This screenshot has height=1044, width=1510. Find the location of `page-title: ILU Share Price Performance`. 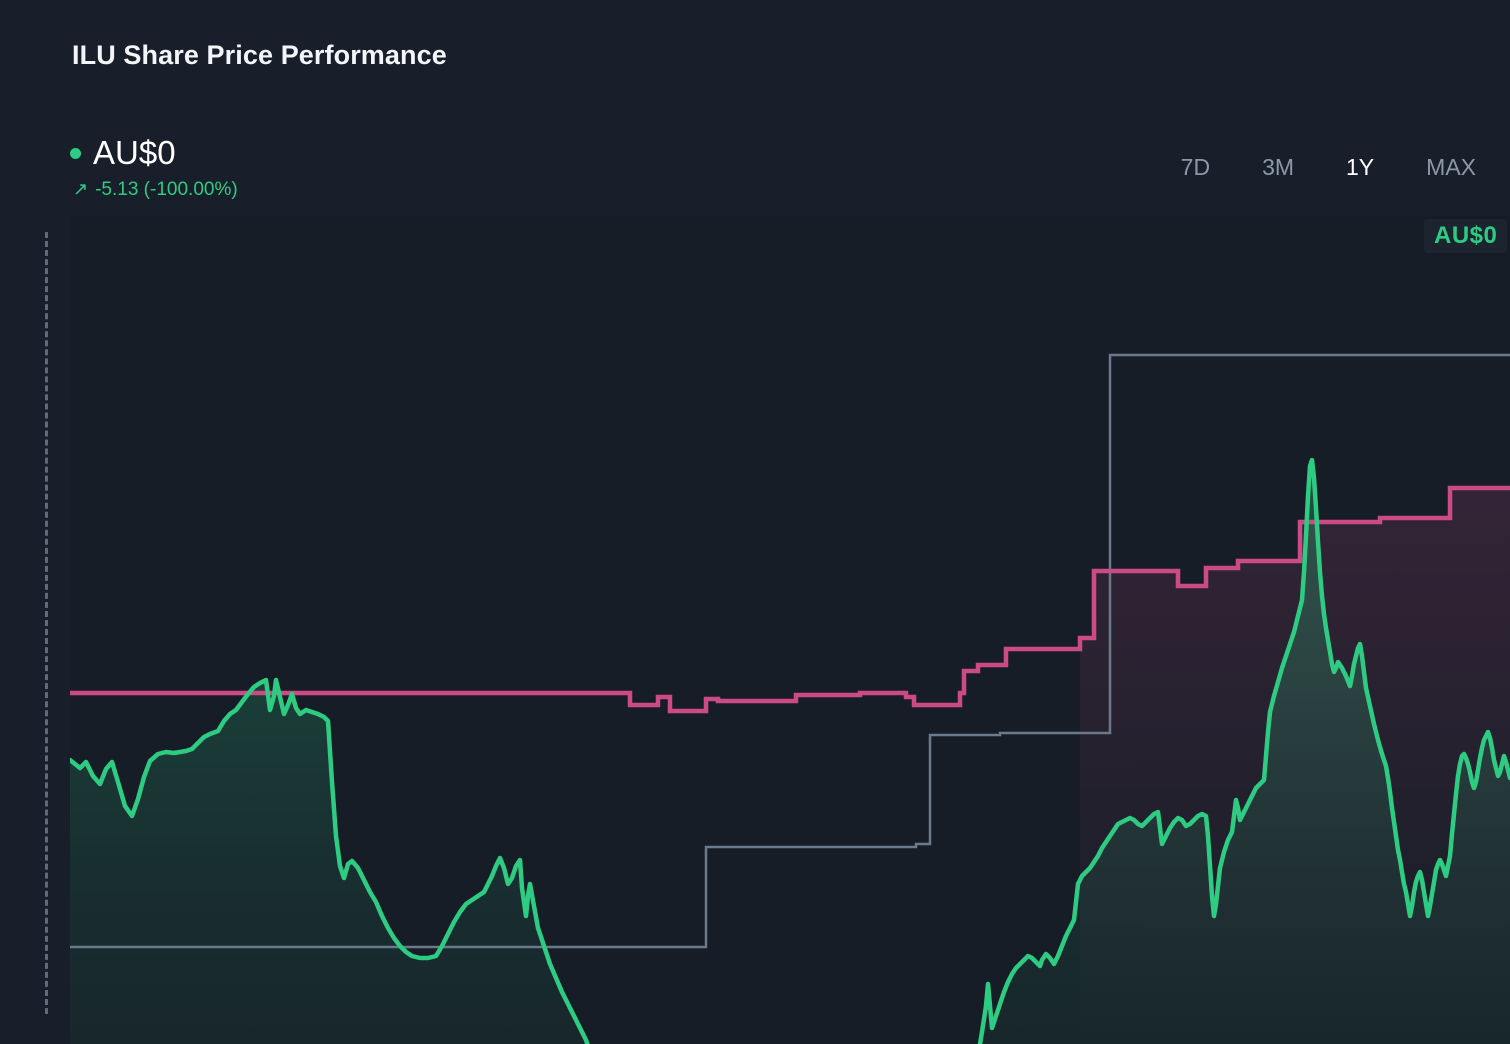

page-title: ILU Share Price Performance is located at coordinates (259, 55).